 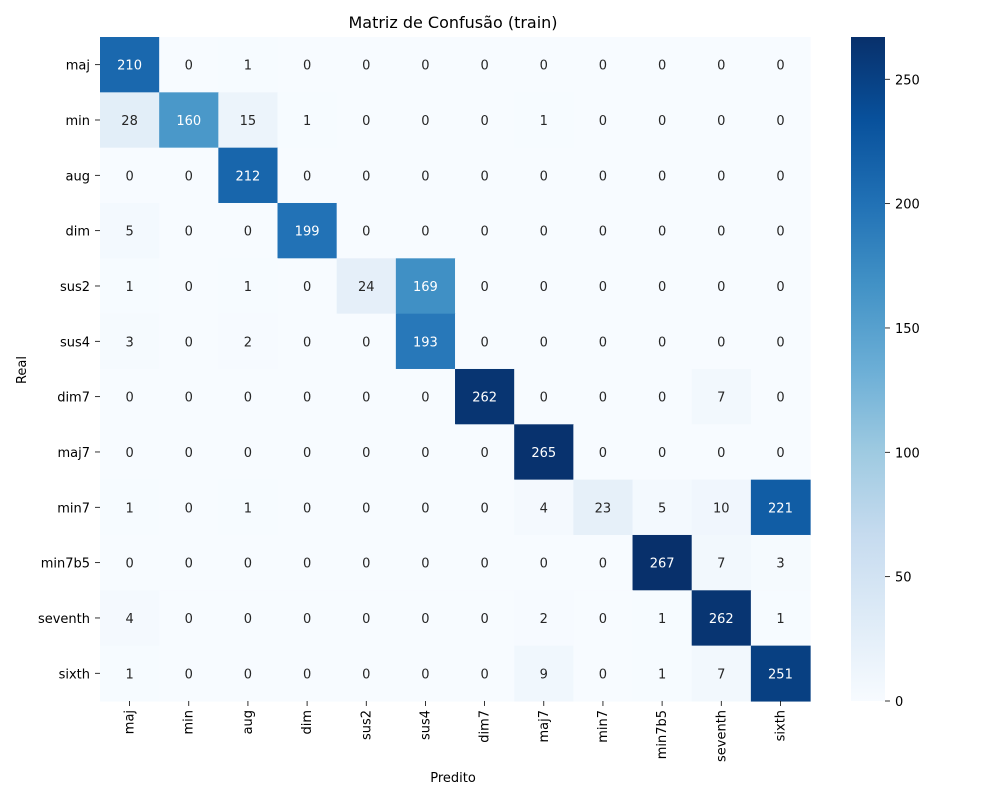 What do you see at coordinates (65, 564) in the screenshot?
I see `y-tick-label: min7b5` at bounding box center [65, 564].